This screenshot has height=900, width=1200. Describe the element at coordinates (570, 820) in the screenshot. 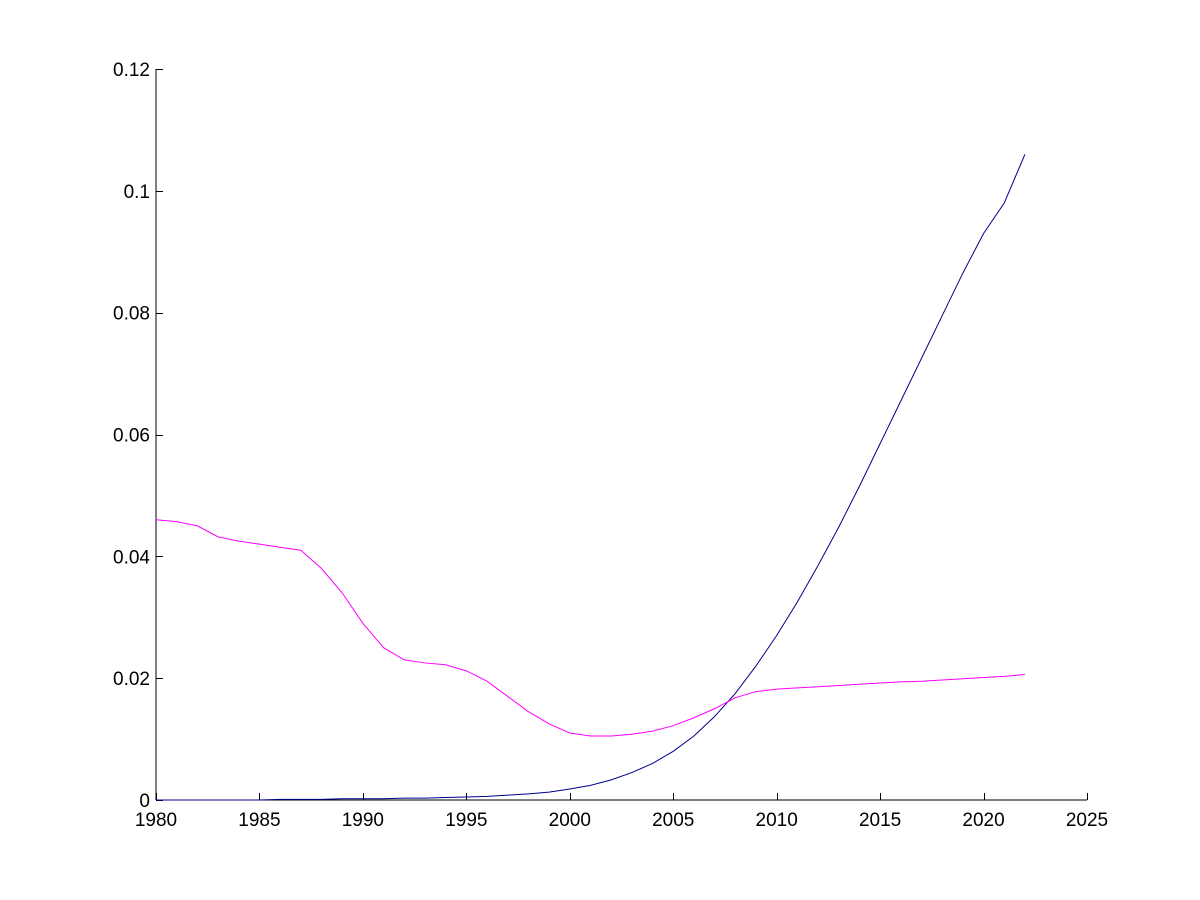

I see `x-tick-label: 2000` at that location.